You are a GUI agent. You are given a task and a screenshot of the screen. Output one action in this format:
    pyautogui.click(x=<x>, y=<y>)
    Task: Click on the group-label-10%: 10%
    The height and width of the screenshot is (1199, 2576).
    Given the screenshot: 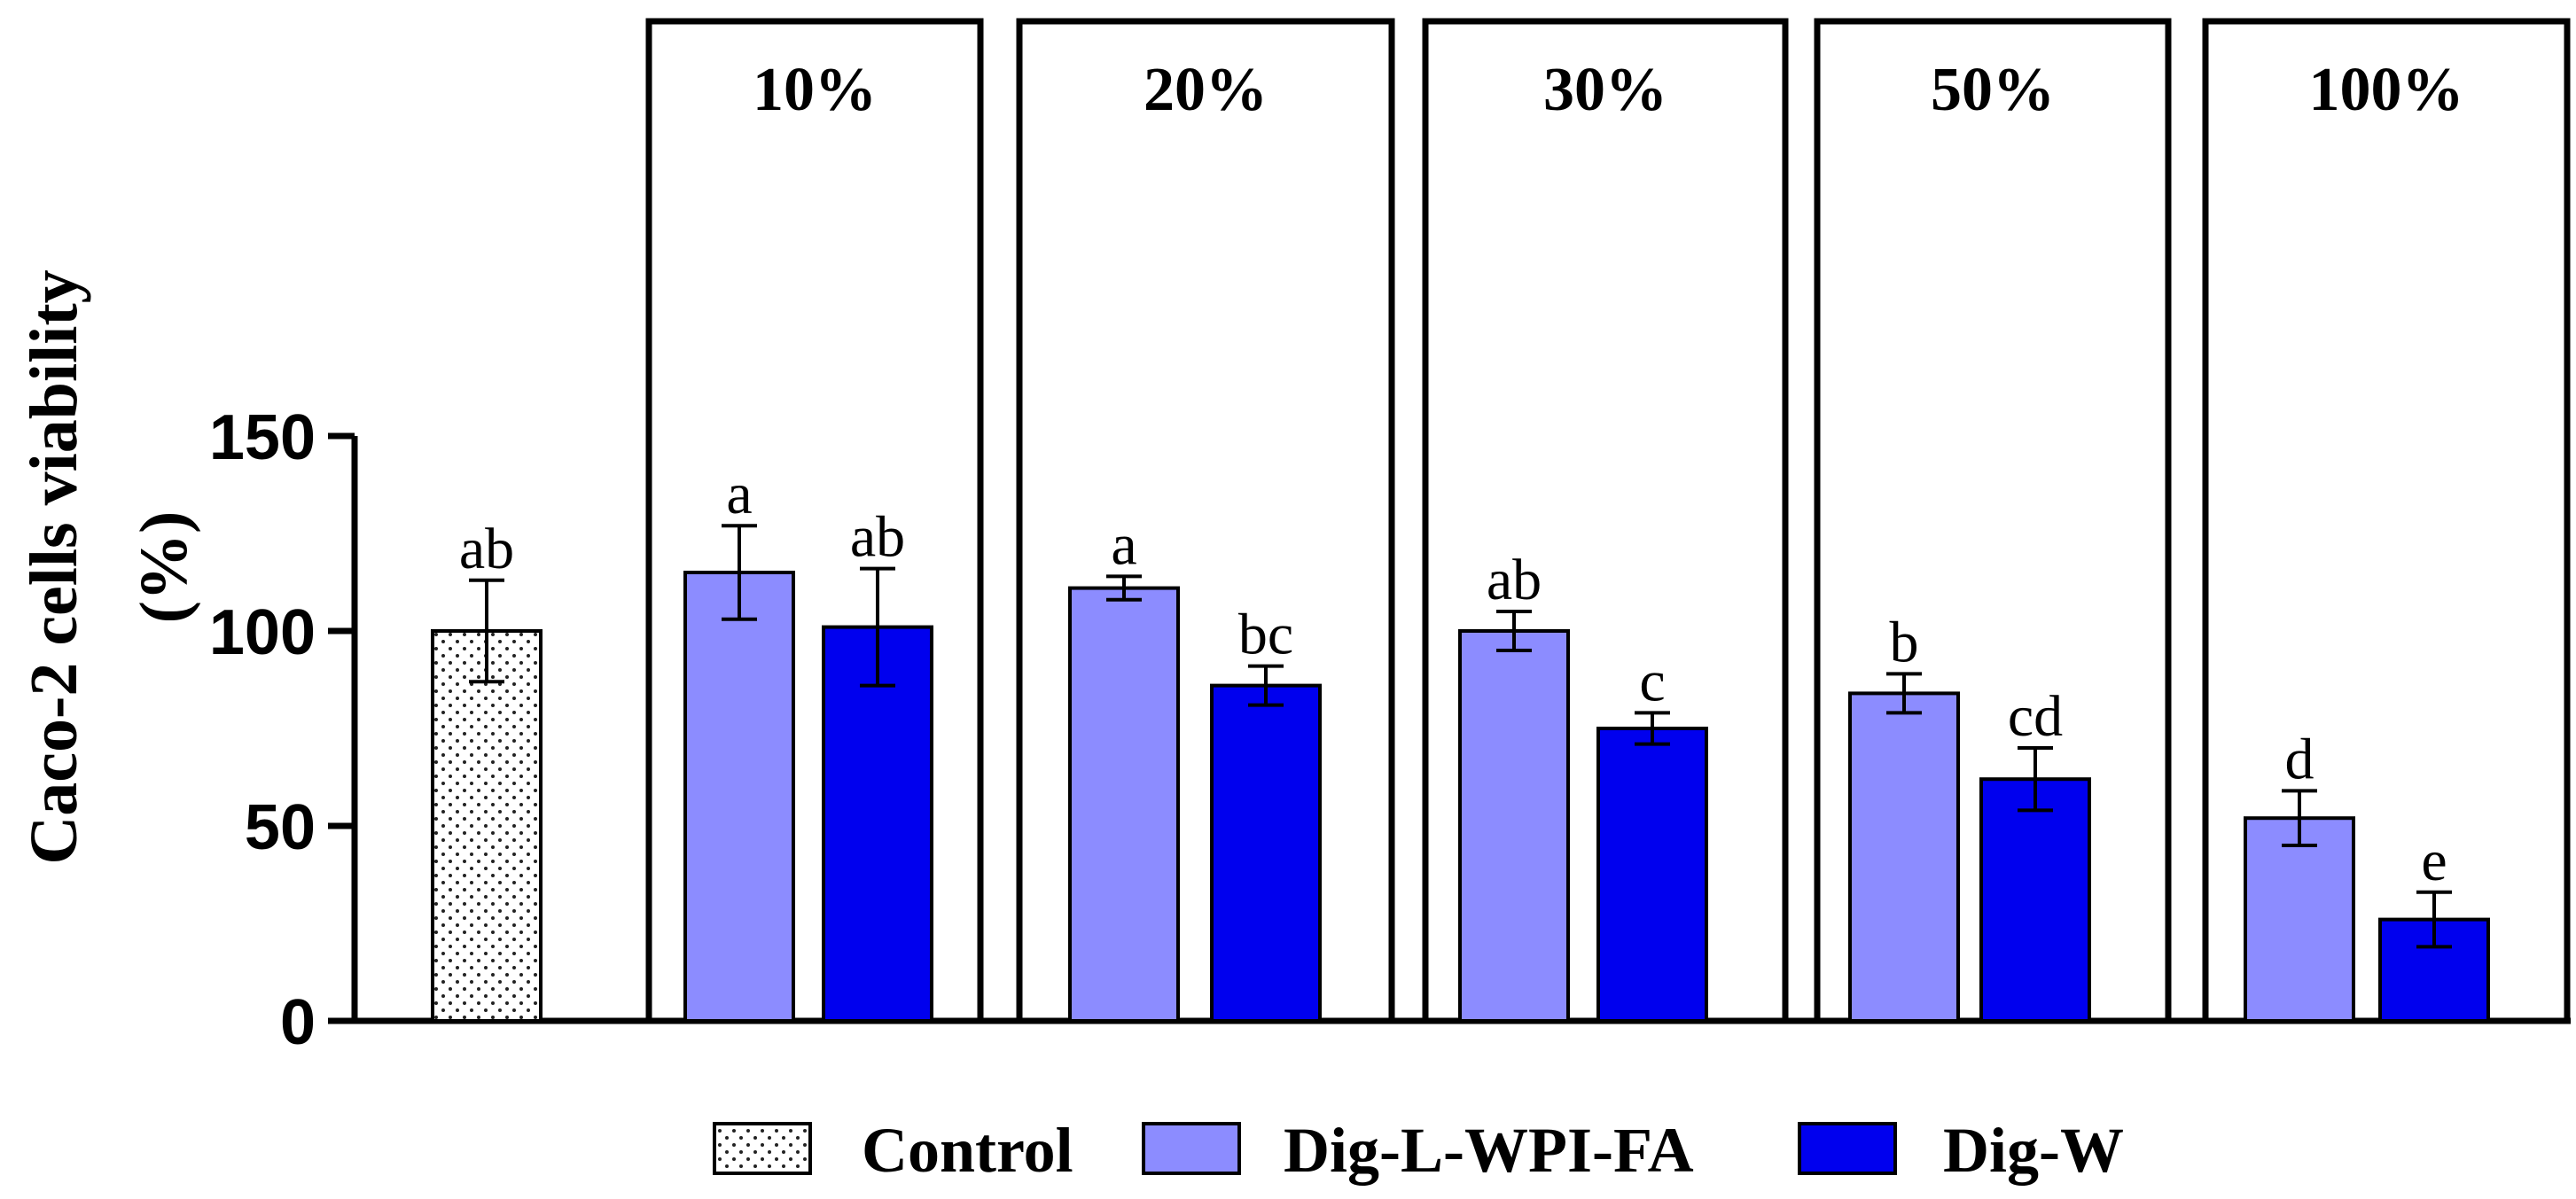 What is the action you would take?
    pyautogui.click(x=815, y=90)
    